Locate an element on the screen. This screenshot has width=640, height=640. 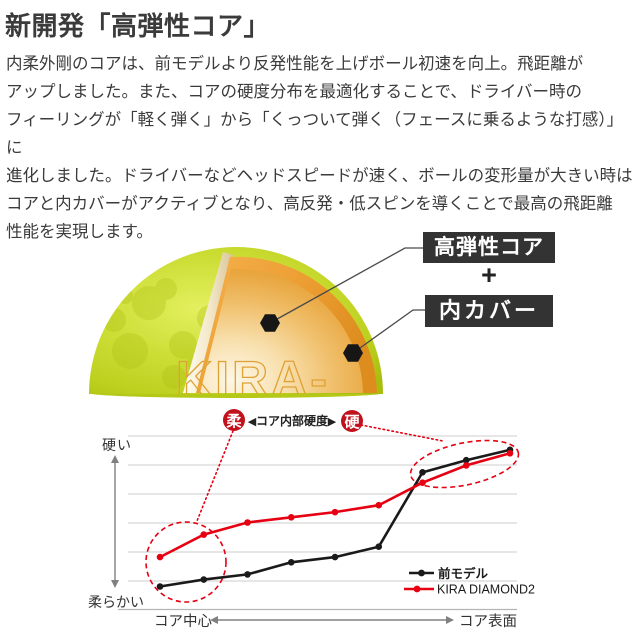
cover-callout-box: 内カバー is located at coordinates (489, 311).